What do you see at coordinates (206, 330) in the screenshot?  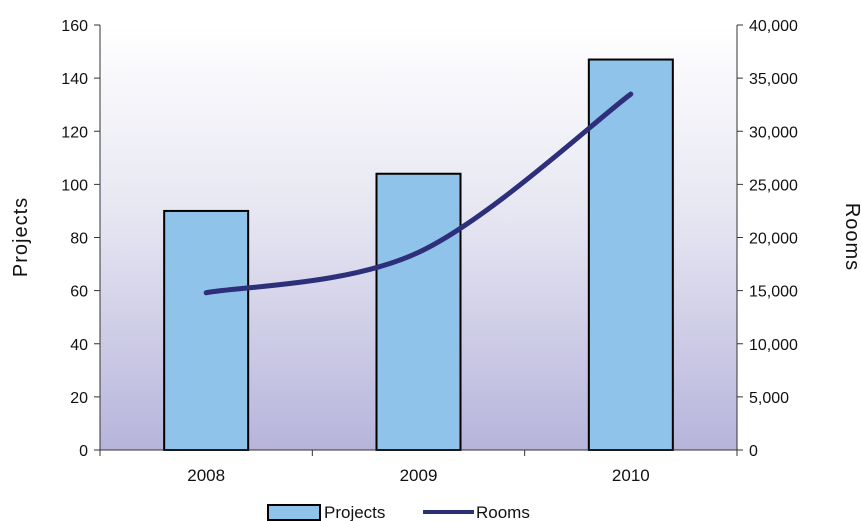 I see `bar-projects-2008` at bounding box center [206, 330].